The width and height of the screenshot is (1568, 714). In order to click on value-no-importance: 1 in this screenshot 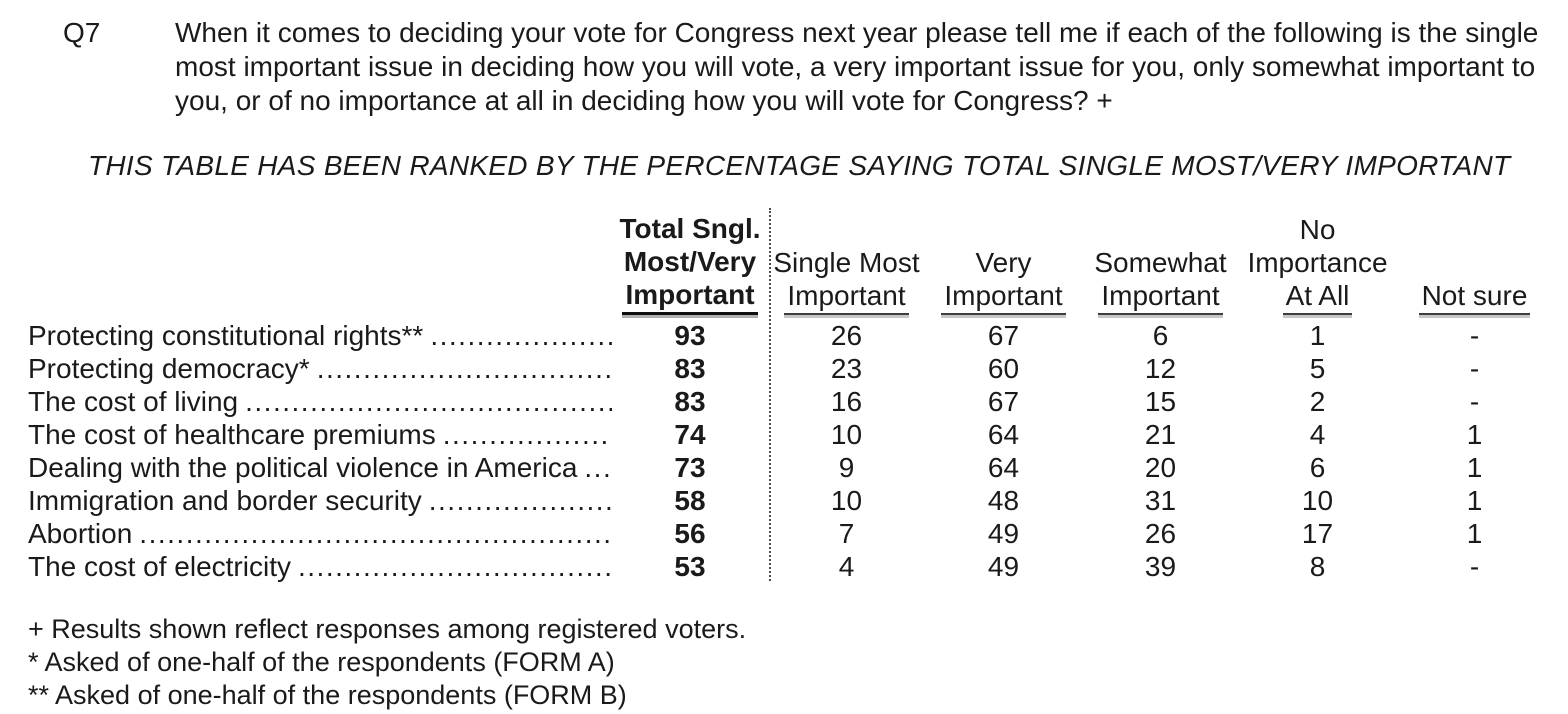, I will do `click(1317, 335)`.